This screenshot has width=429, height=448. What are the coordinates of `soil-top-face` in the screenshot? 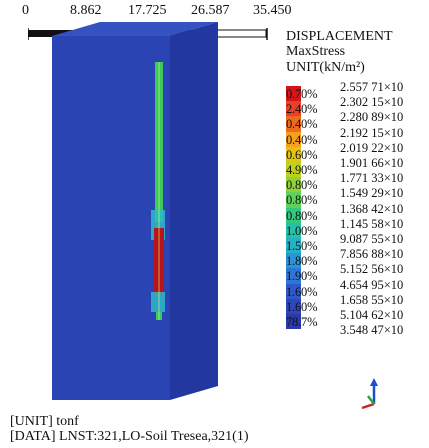 It's located at (135, 29).